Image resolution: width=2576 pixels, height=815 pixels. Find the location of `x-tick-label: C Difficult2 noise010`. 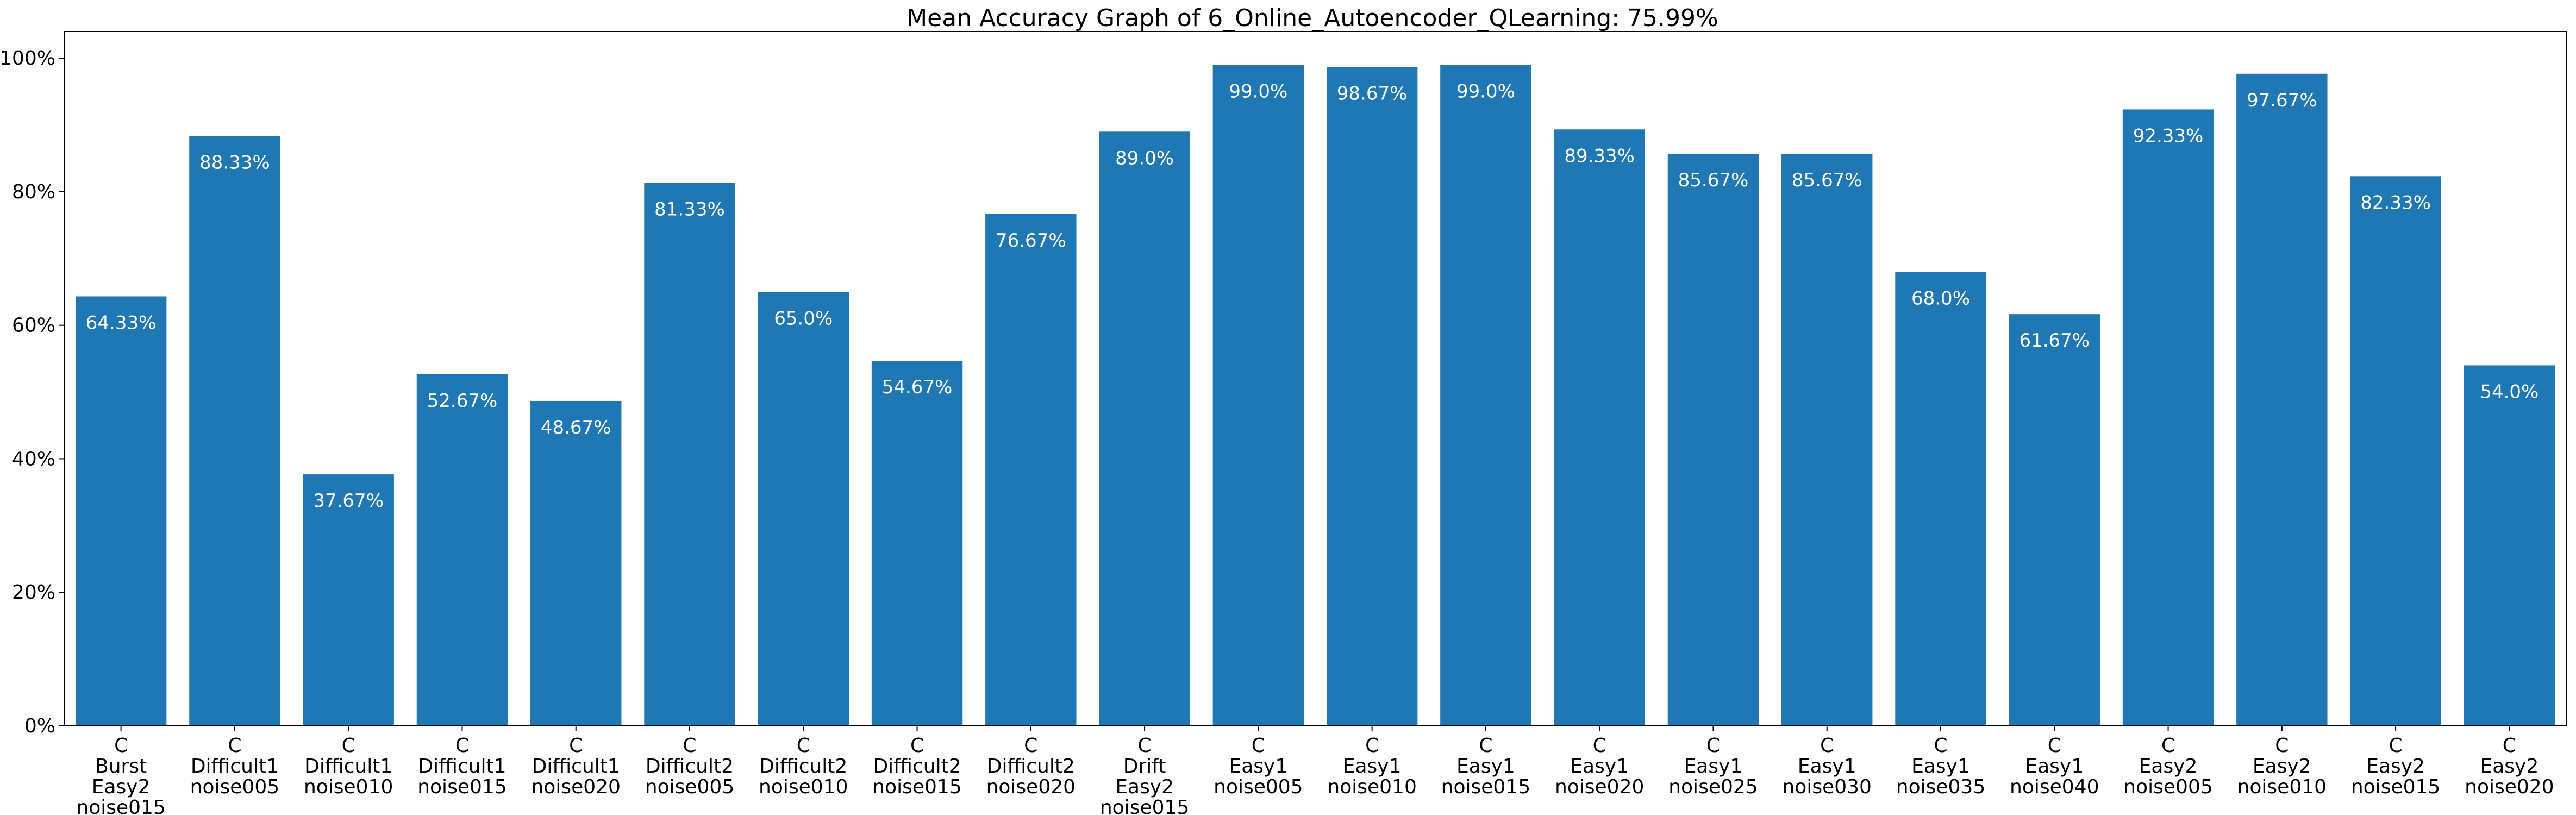

x-tick-label: C Difficult2 noise010 is located at coordinates (803, 767).